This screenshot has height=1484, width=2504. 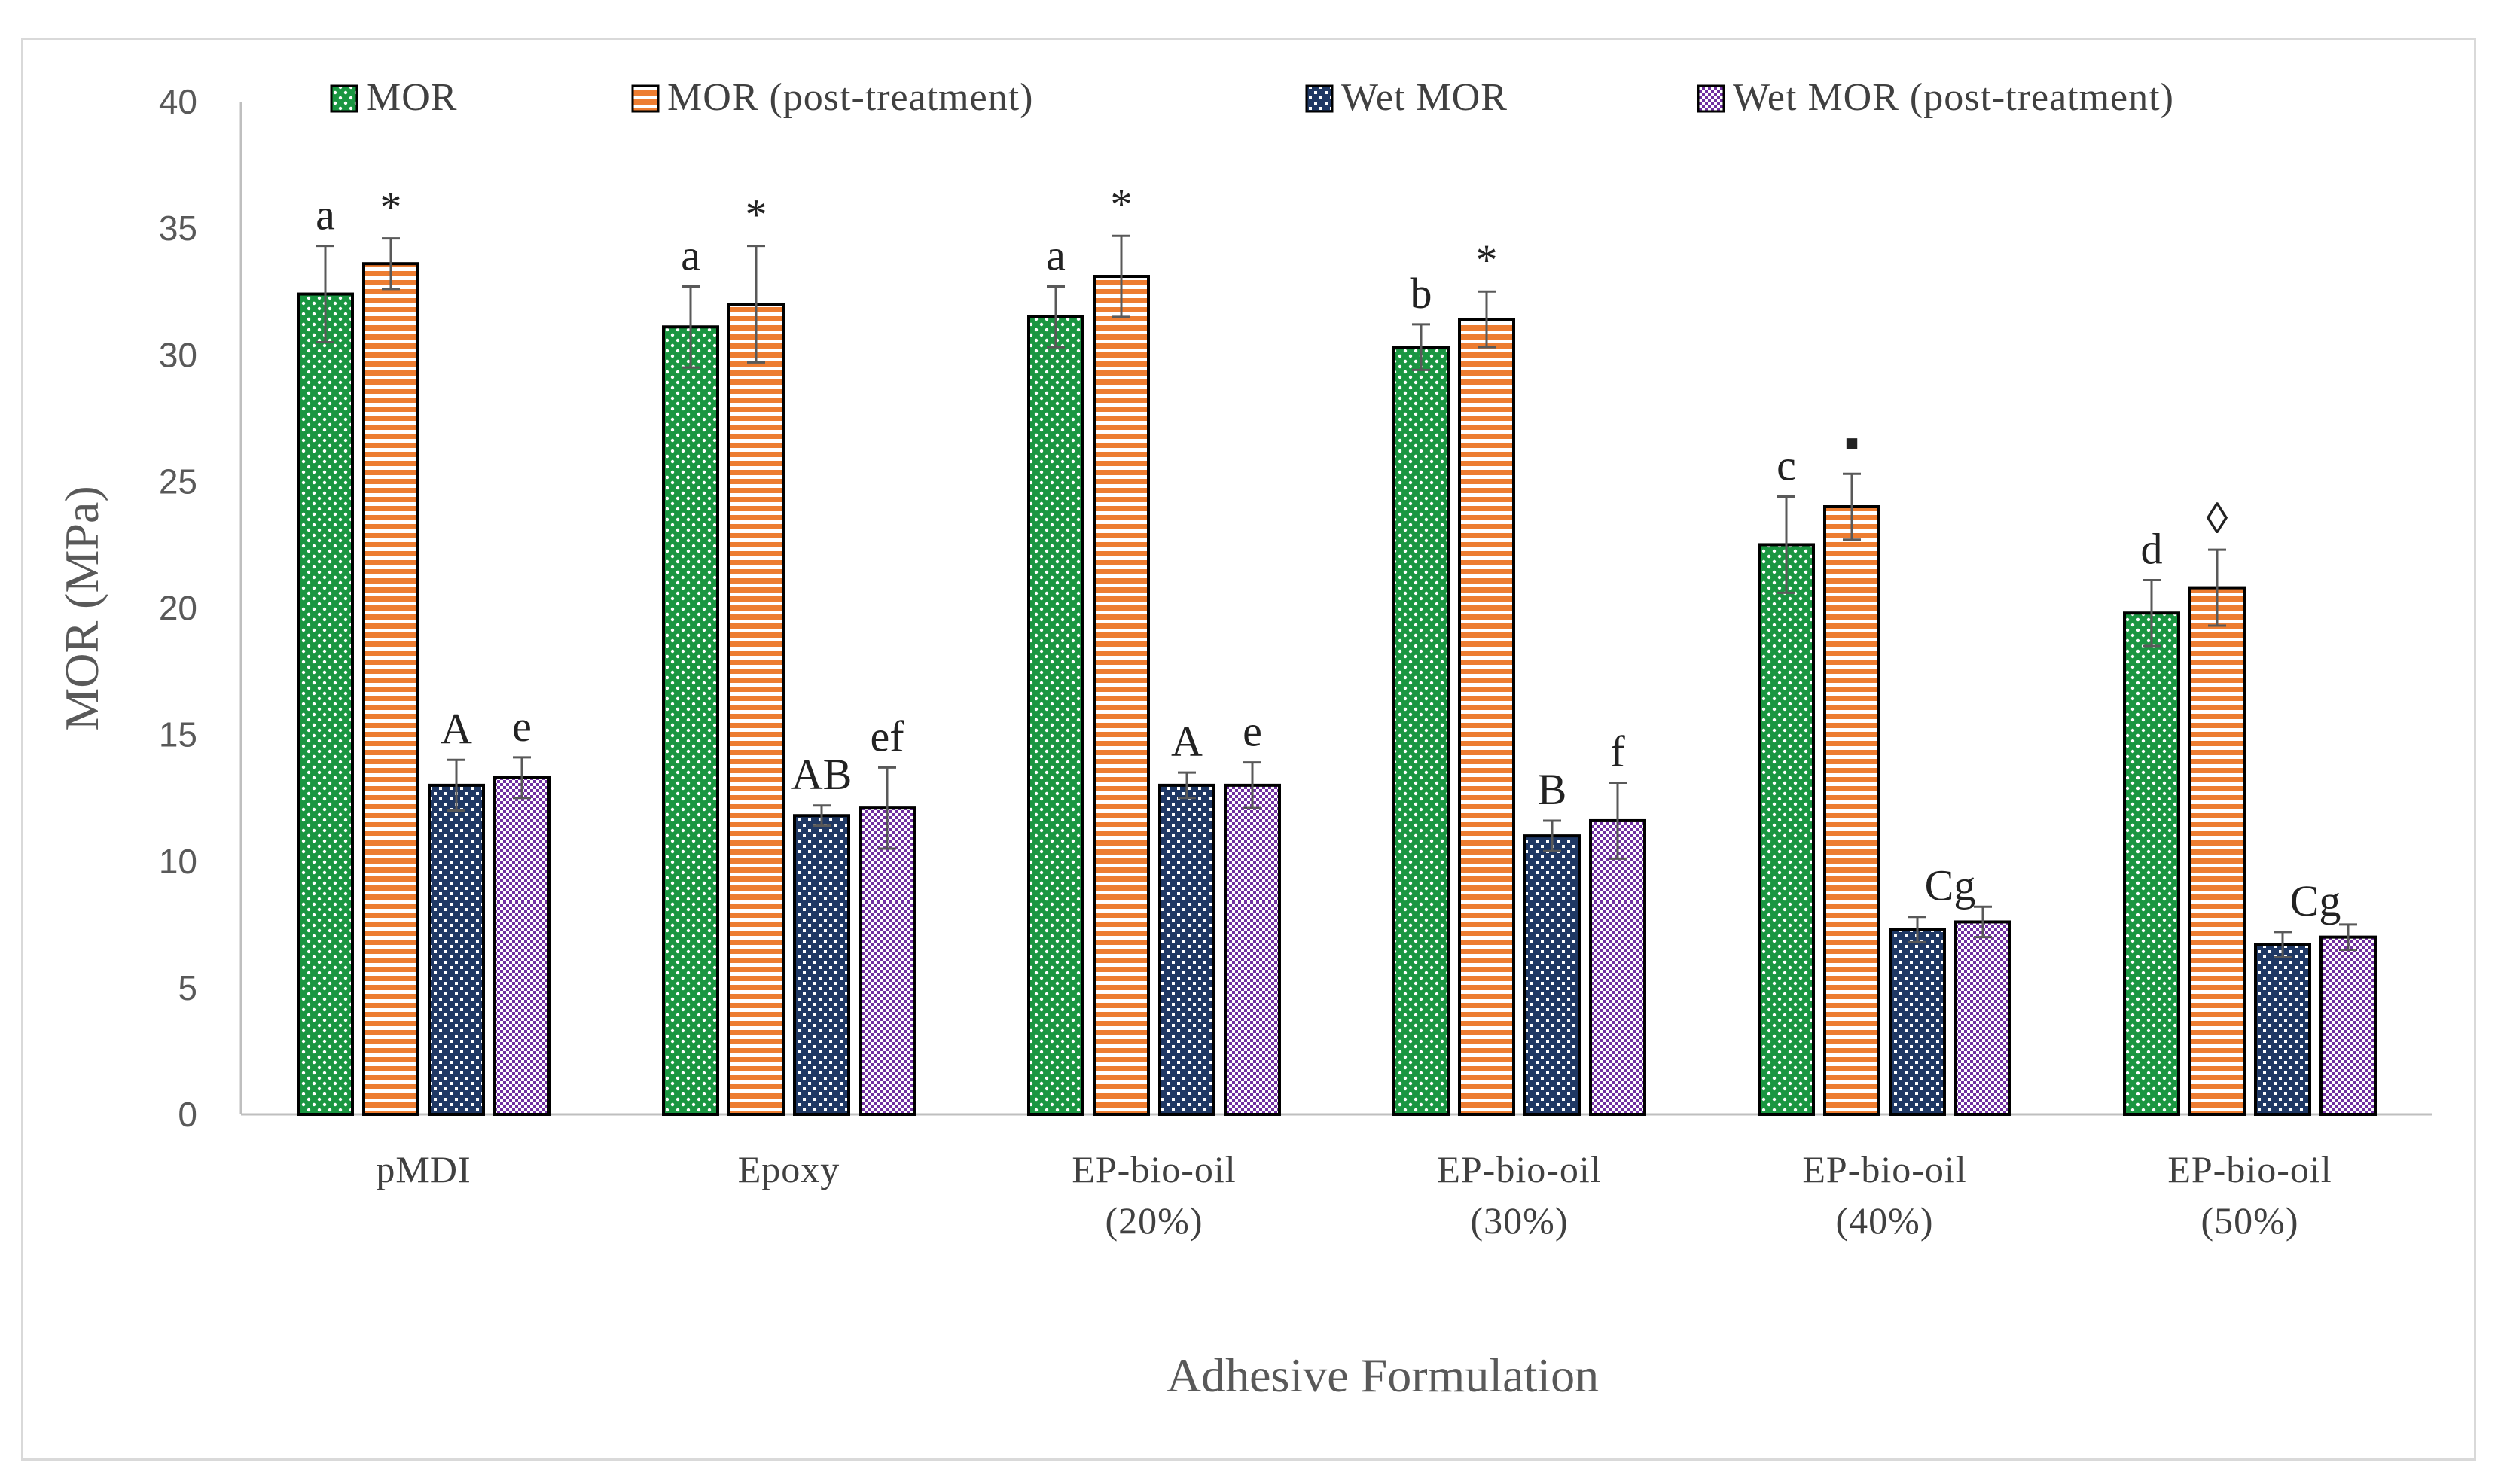 What do you see at coordinates (423, 1169) in the screenshot?
I see `x-category-label: pMDI` at bounding box center [423, 1169].